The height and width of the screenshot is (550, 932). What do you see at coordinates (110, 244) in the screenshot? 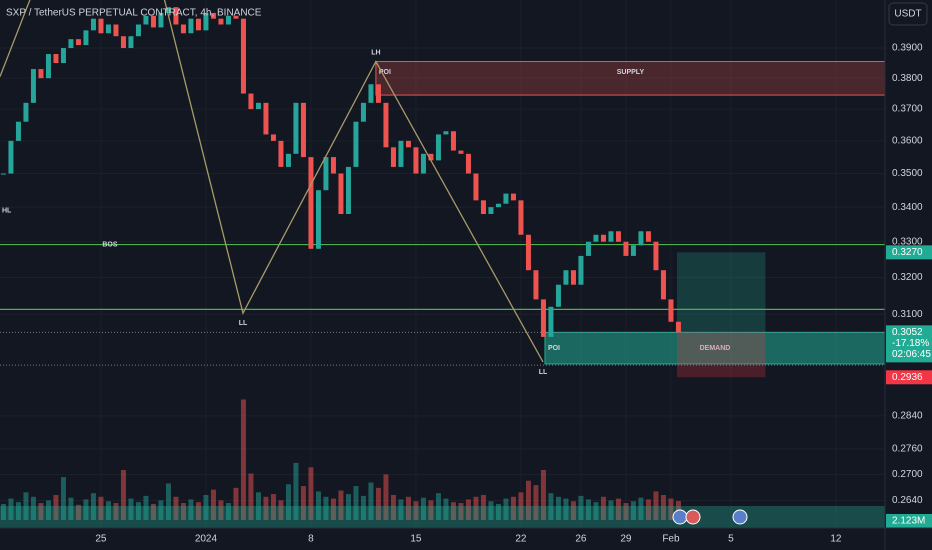
I see `level-label: BOS` at bounding box center [110, 244].